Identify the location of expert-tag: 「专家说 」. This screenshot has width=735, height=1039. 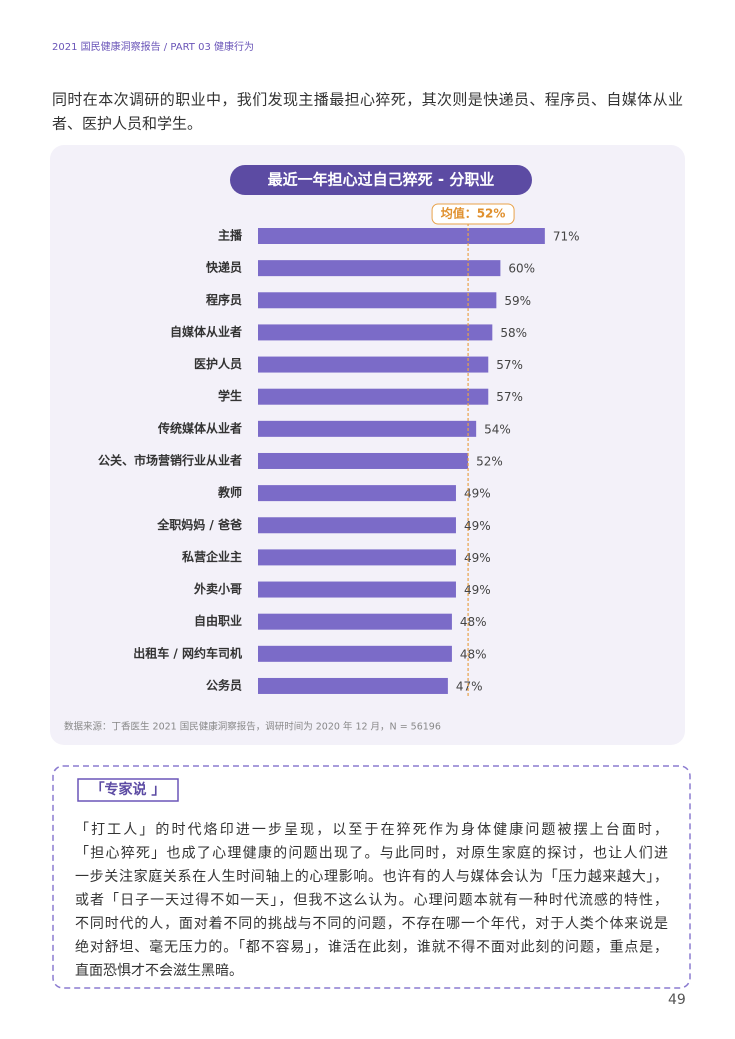
(128, 789).